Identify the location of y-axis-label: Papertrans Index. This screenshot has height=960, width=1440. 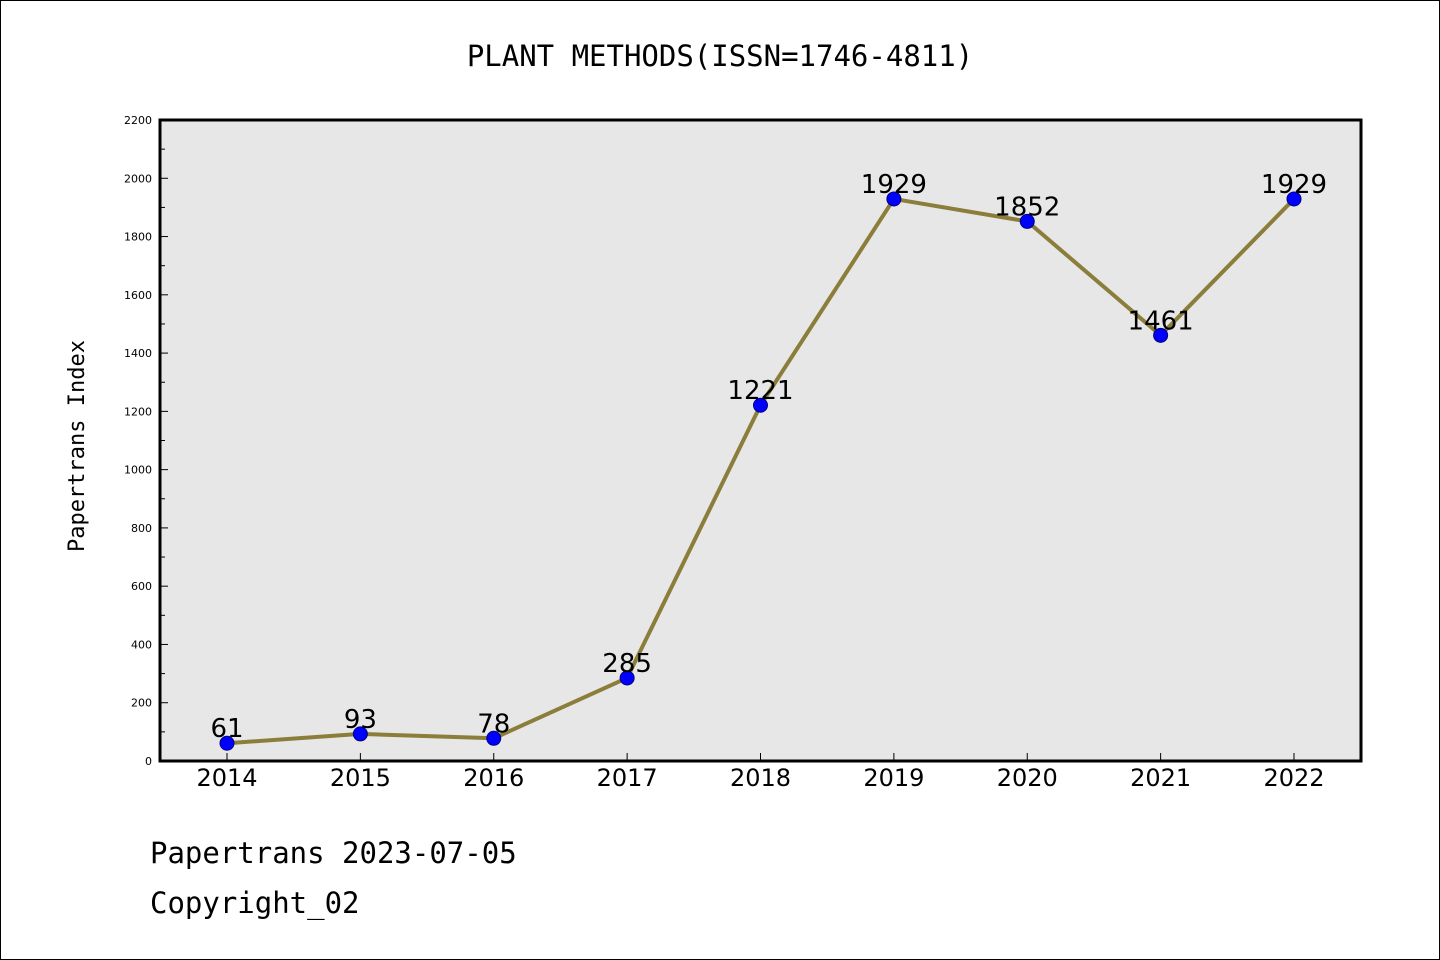
(77, 446).